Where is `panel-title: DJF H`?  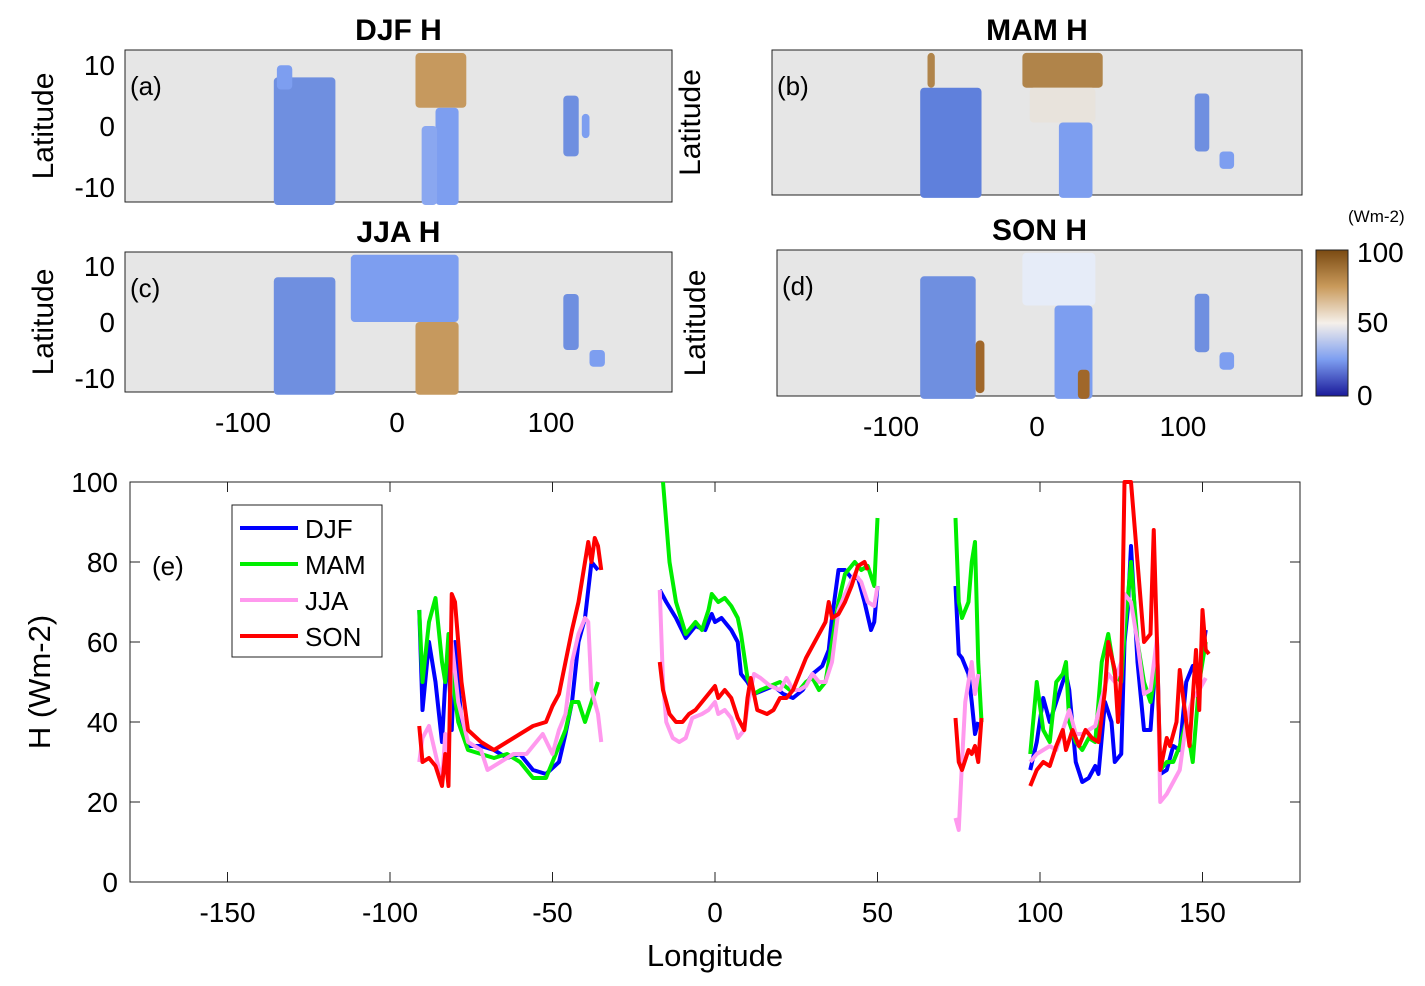 panel-title: DJF H is located at coordinates (398, 30).